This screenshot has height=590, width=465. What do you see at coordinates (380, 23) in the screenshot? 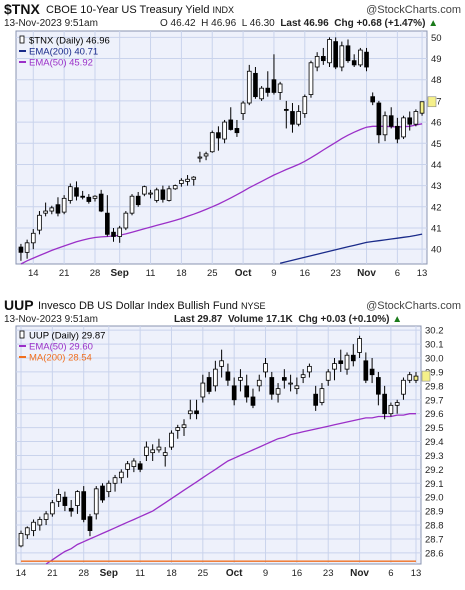
I see `tnx-chg: Chg +0.68 (+1.47%)` at bounding box center [380, 23].